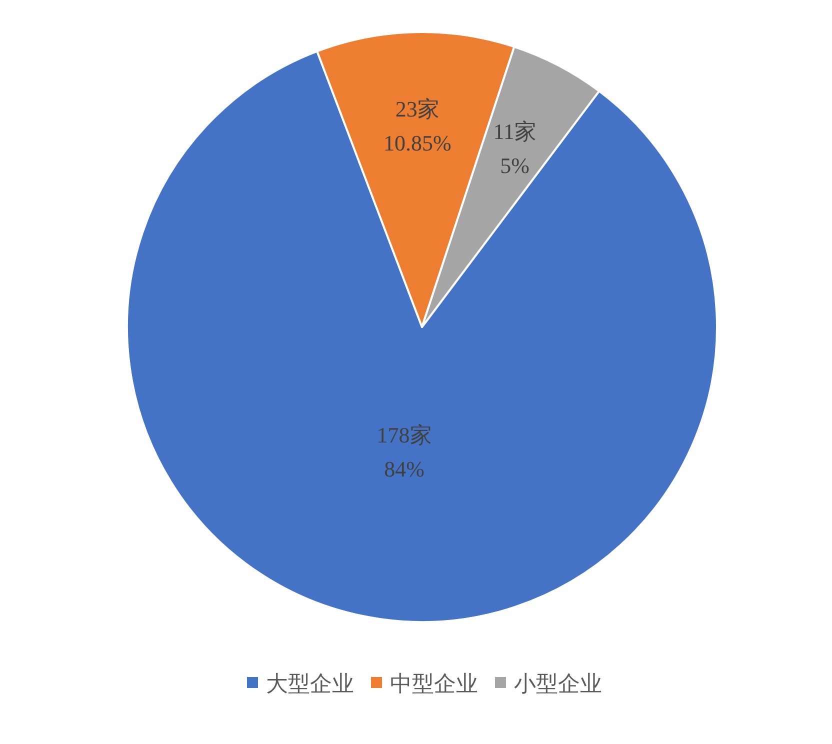 Image resolution: width=832 pixels, height=744 pixels. What do you see at coordinates (404, 452) in the screenshot?
I see `data-label: 178家 84%` at bounding box center [404, 452].